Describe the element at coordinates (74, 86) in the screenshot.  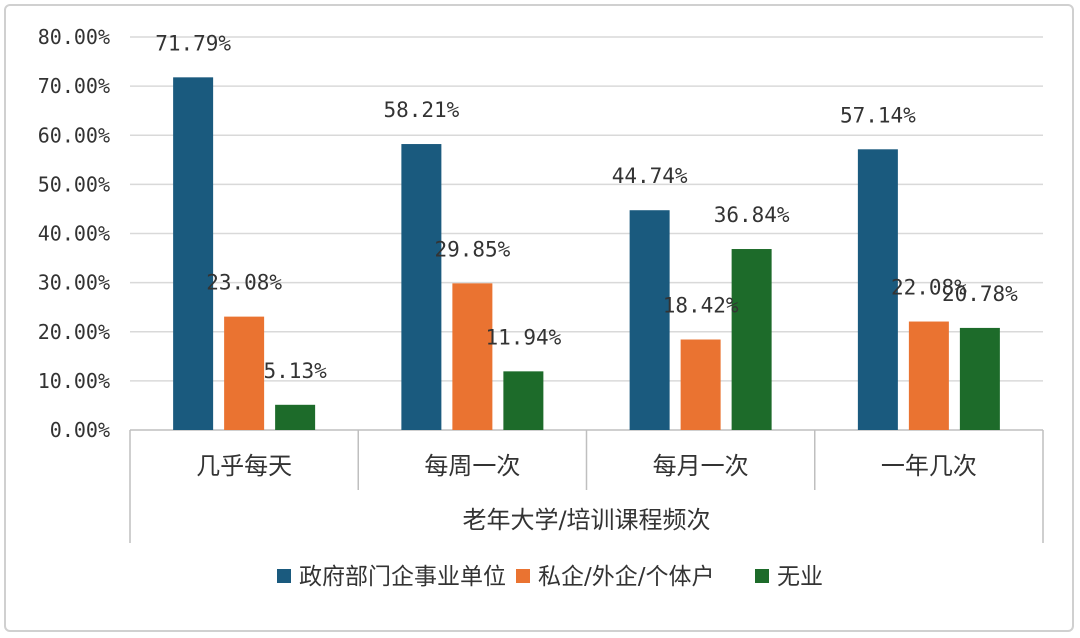
I see `y-tick-label: 70.00%` at that location.